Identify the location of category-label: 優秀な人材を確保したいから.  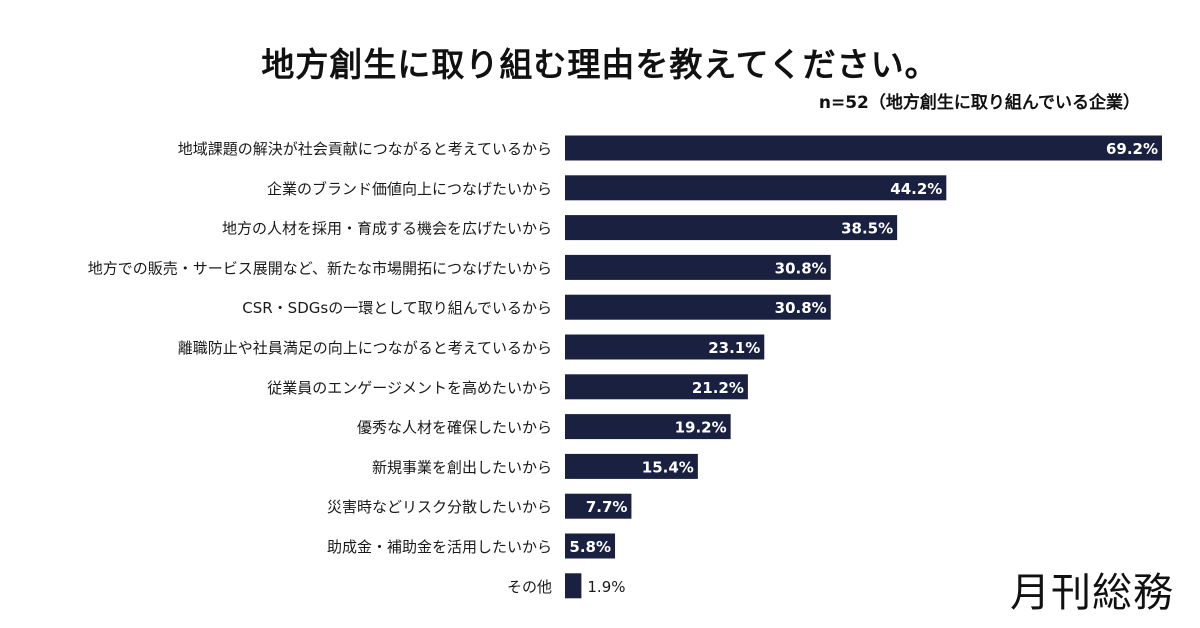
(454, 428).